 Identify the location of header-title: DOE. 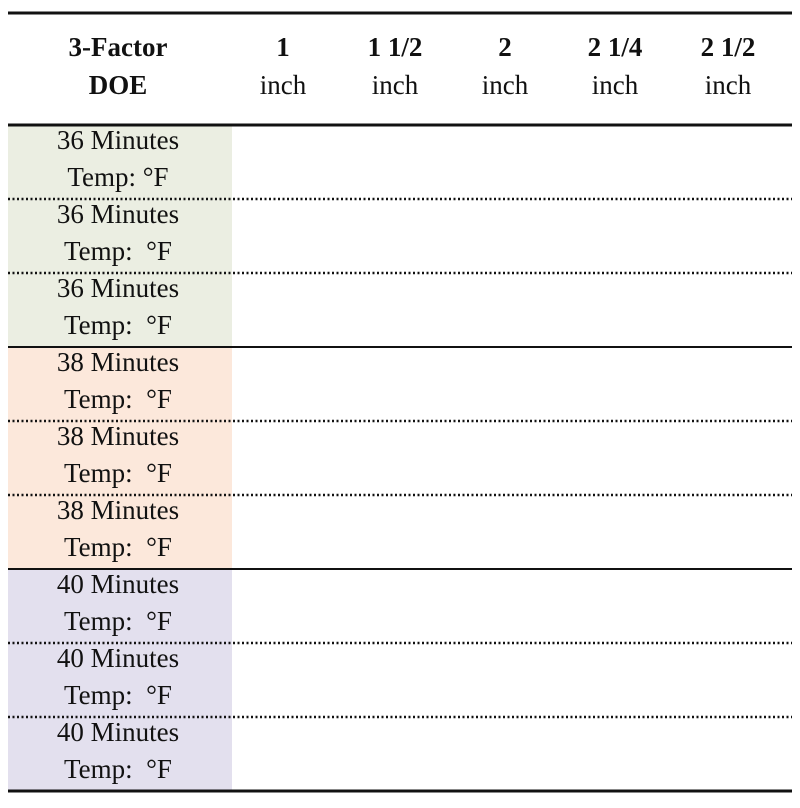
(118, 85).